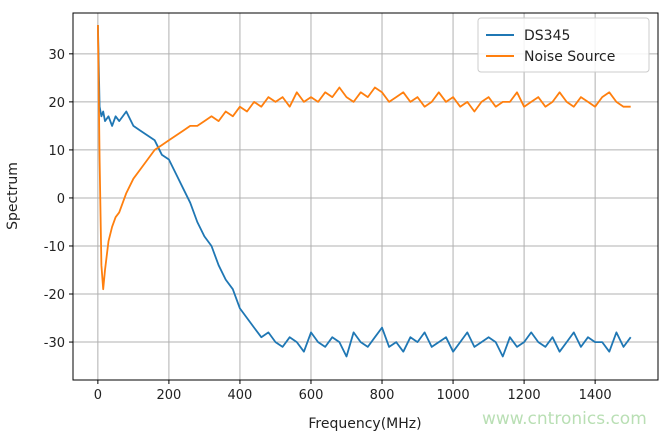 This screenshot has width=666, height=436. What do you see at coordinates (453, 395) in the screenshot?
I see `x-tick-label: 1000` at bounding box center [453, 395].